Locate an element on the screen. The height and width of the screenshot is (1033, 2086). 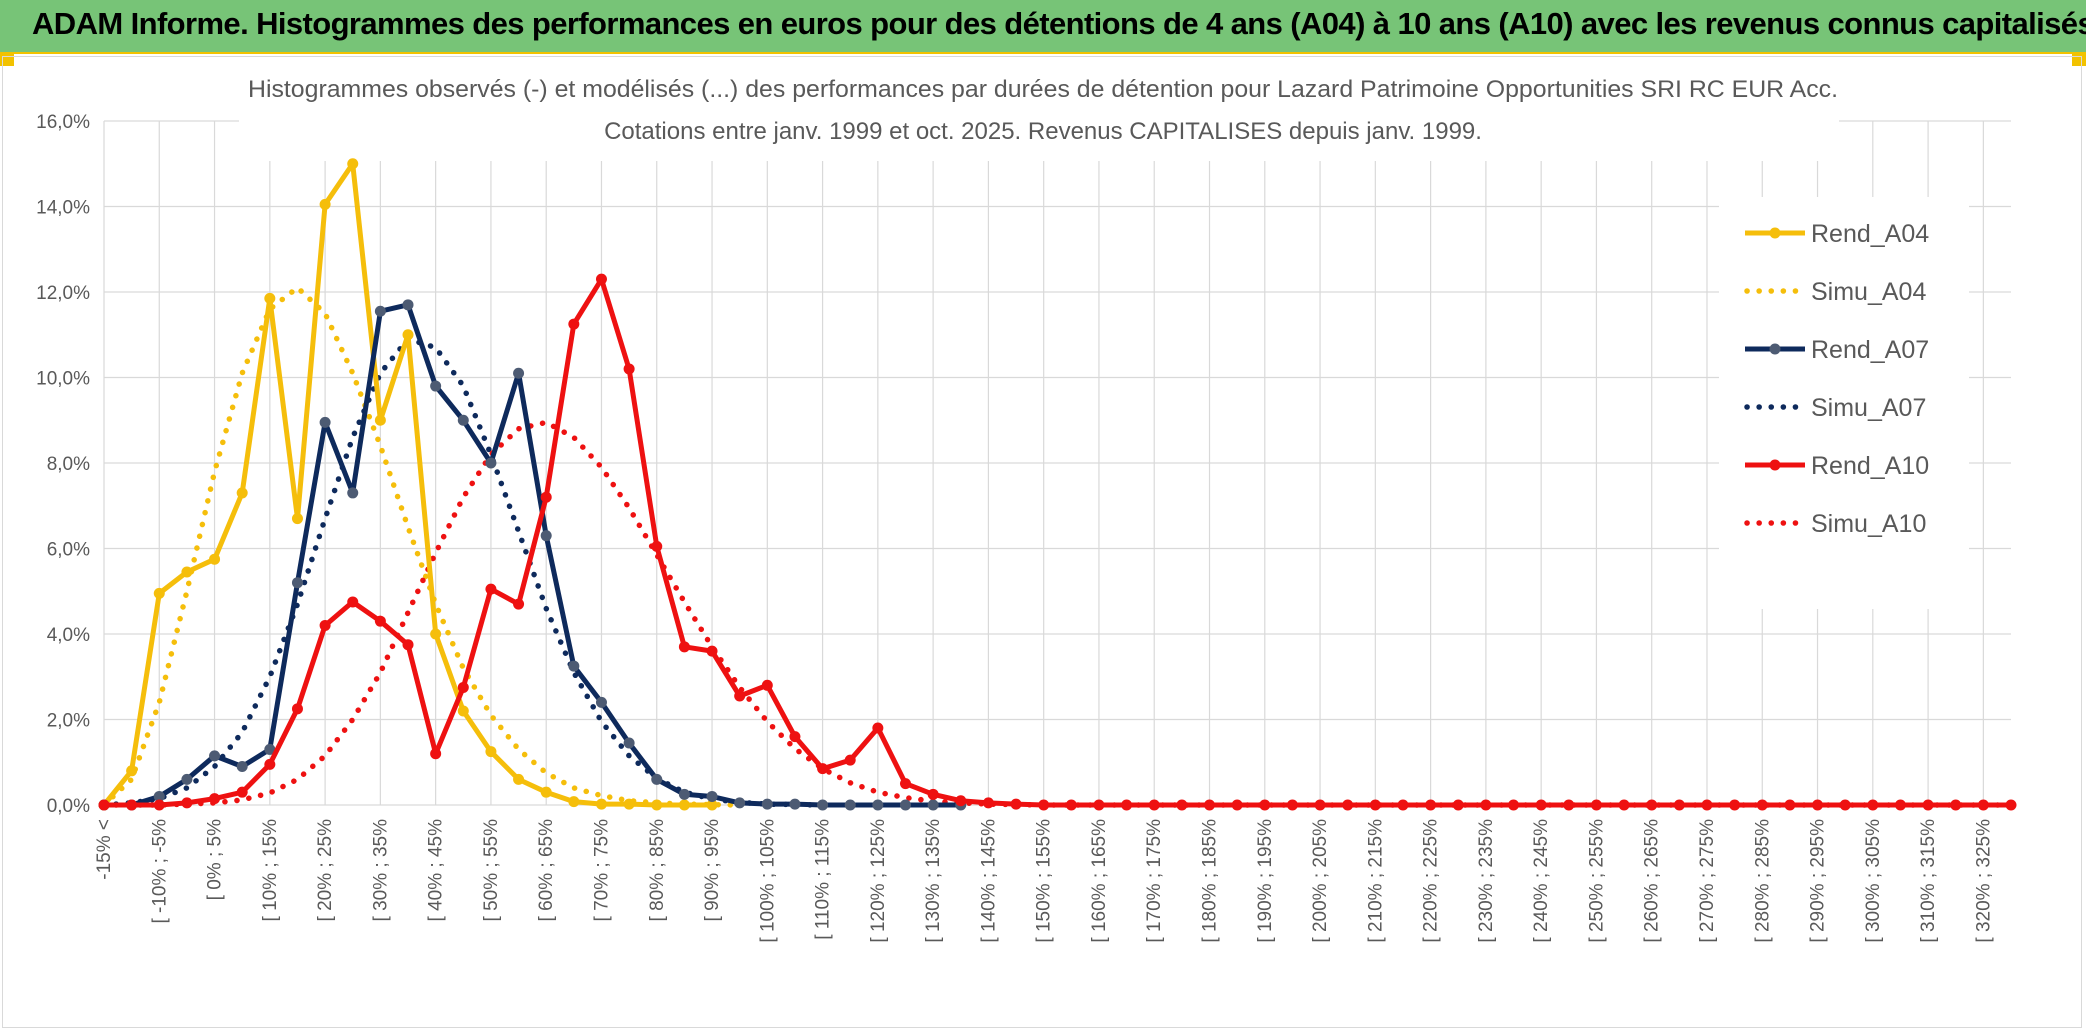
y-tick-label: 16,0% is located at coordinates (63, 122).